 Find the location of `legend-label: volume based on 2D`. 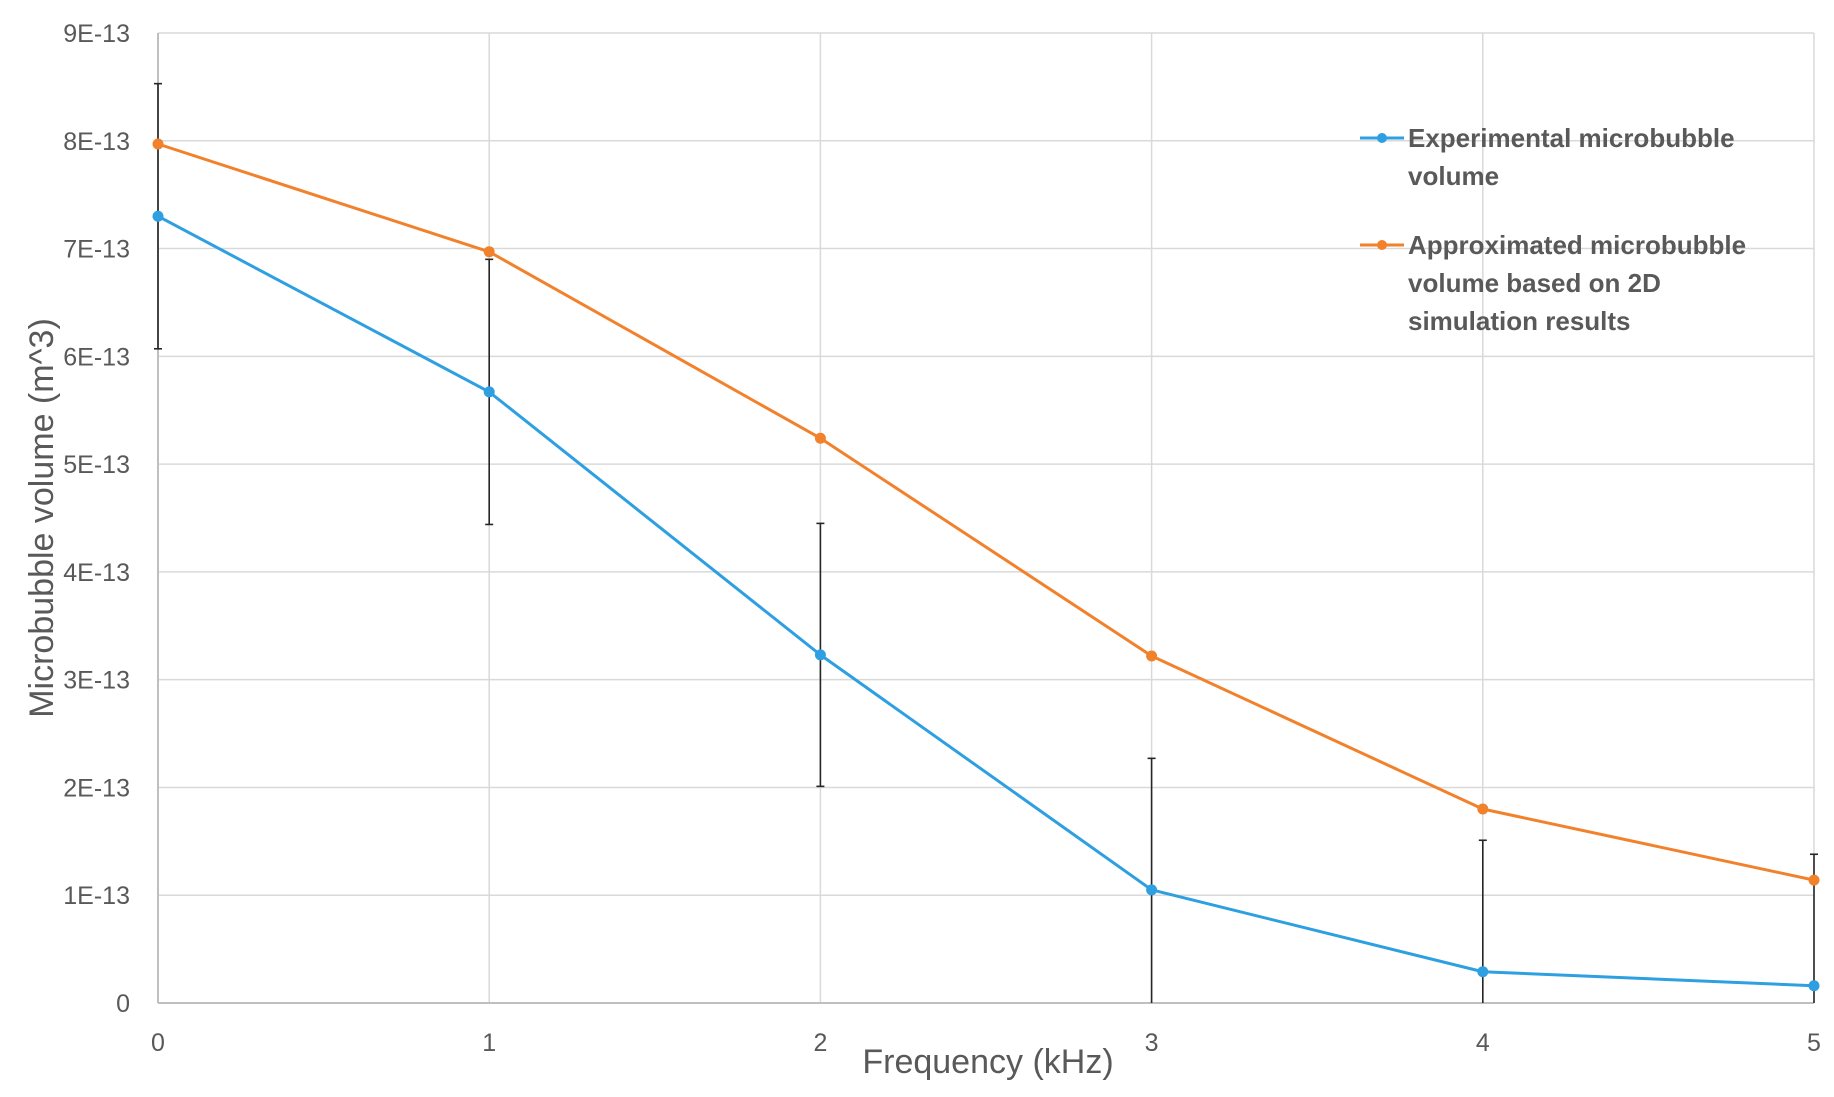

legend-label: volume based on 2D is located at coordinates (1534, 283).